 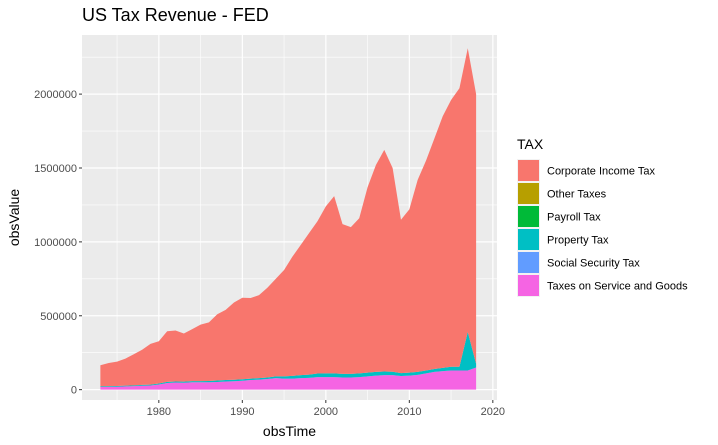 What do you see at coordinates (74, 391) in the screenshot?
I see `y-tick-label: 0` at bounding box center [74, 391].